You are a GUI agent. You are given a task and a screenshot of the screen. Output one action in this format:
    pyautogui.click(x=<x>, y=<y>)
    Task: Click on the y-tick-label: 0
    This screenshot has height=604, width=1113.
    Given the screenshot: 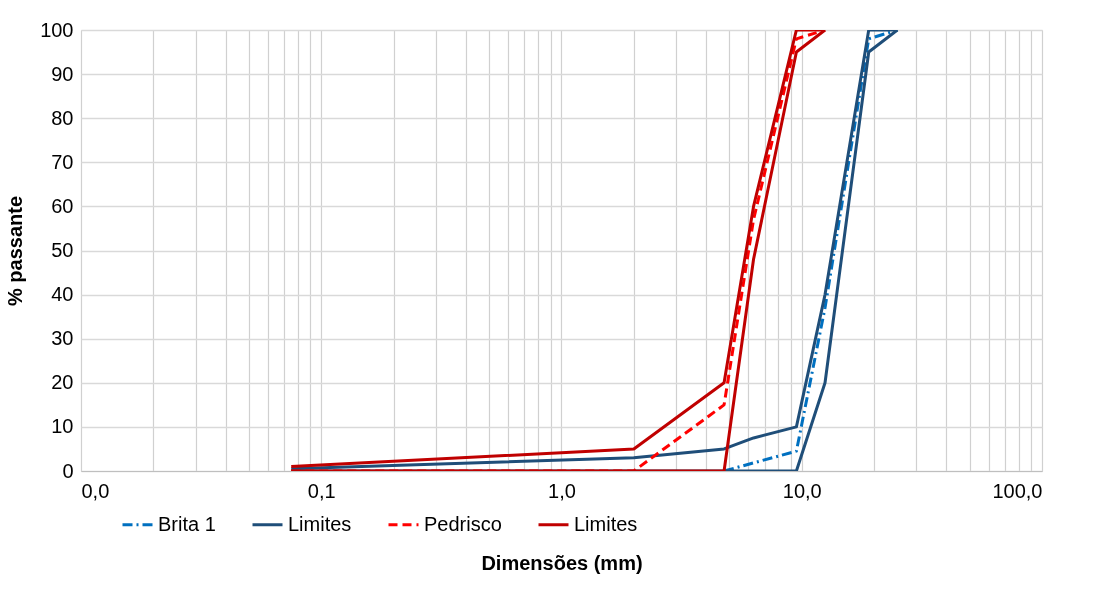 What is the action you would take?
    pyautogui.click(x=68, y=470)
    